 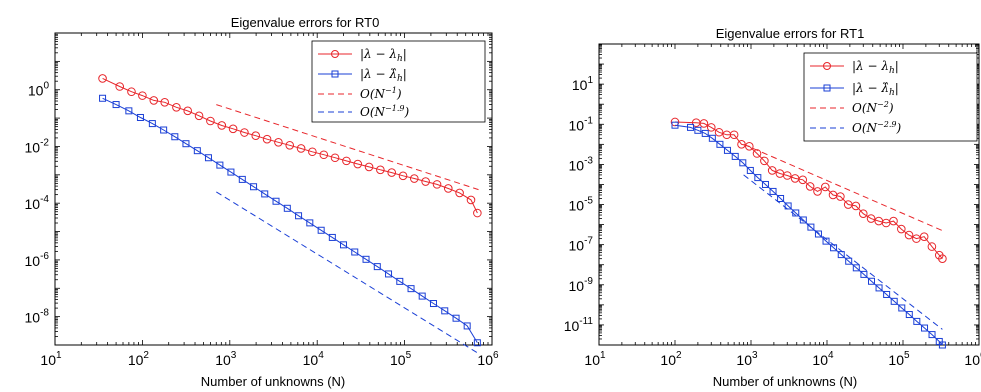 I want to click on chart-rt1-x-tick-label: 106, so click(x=972, y=359).